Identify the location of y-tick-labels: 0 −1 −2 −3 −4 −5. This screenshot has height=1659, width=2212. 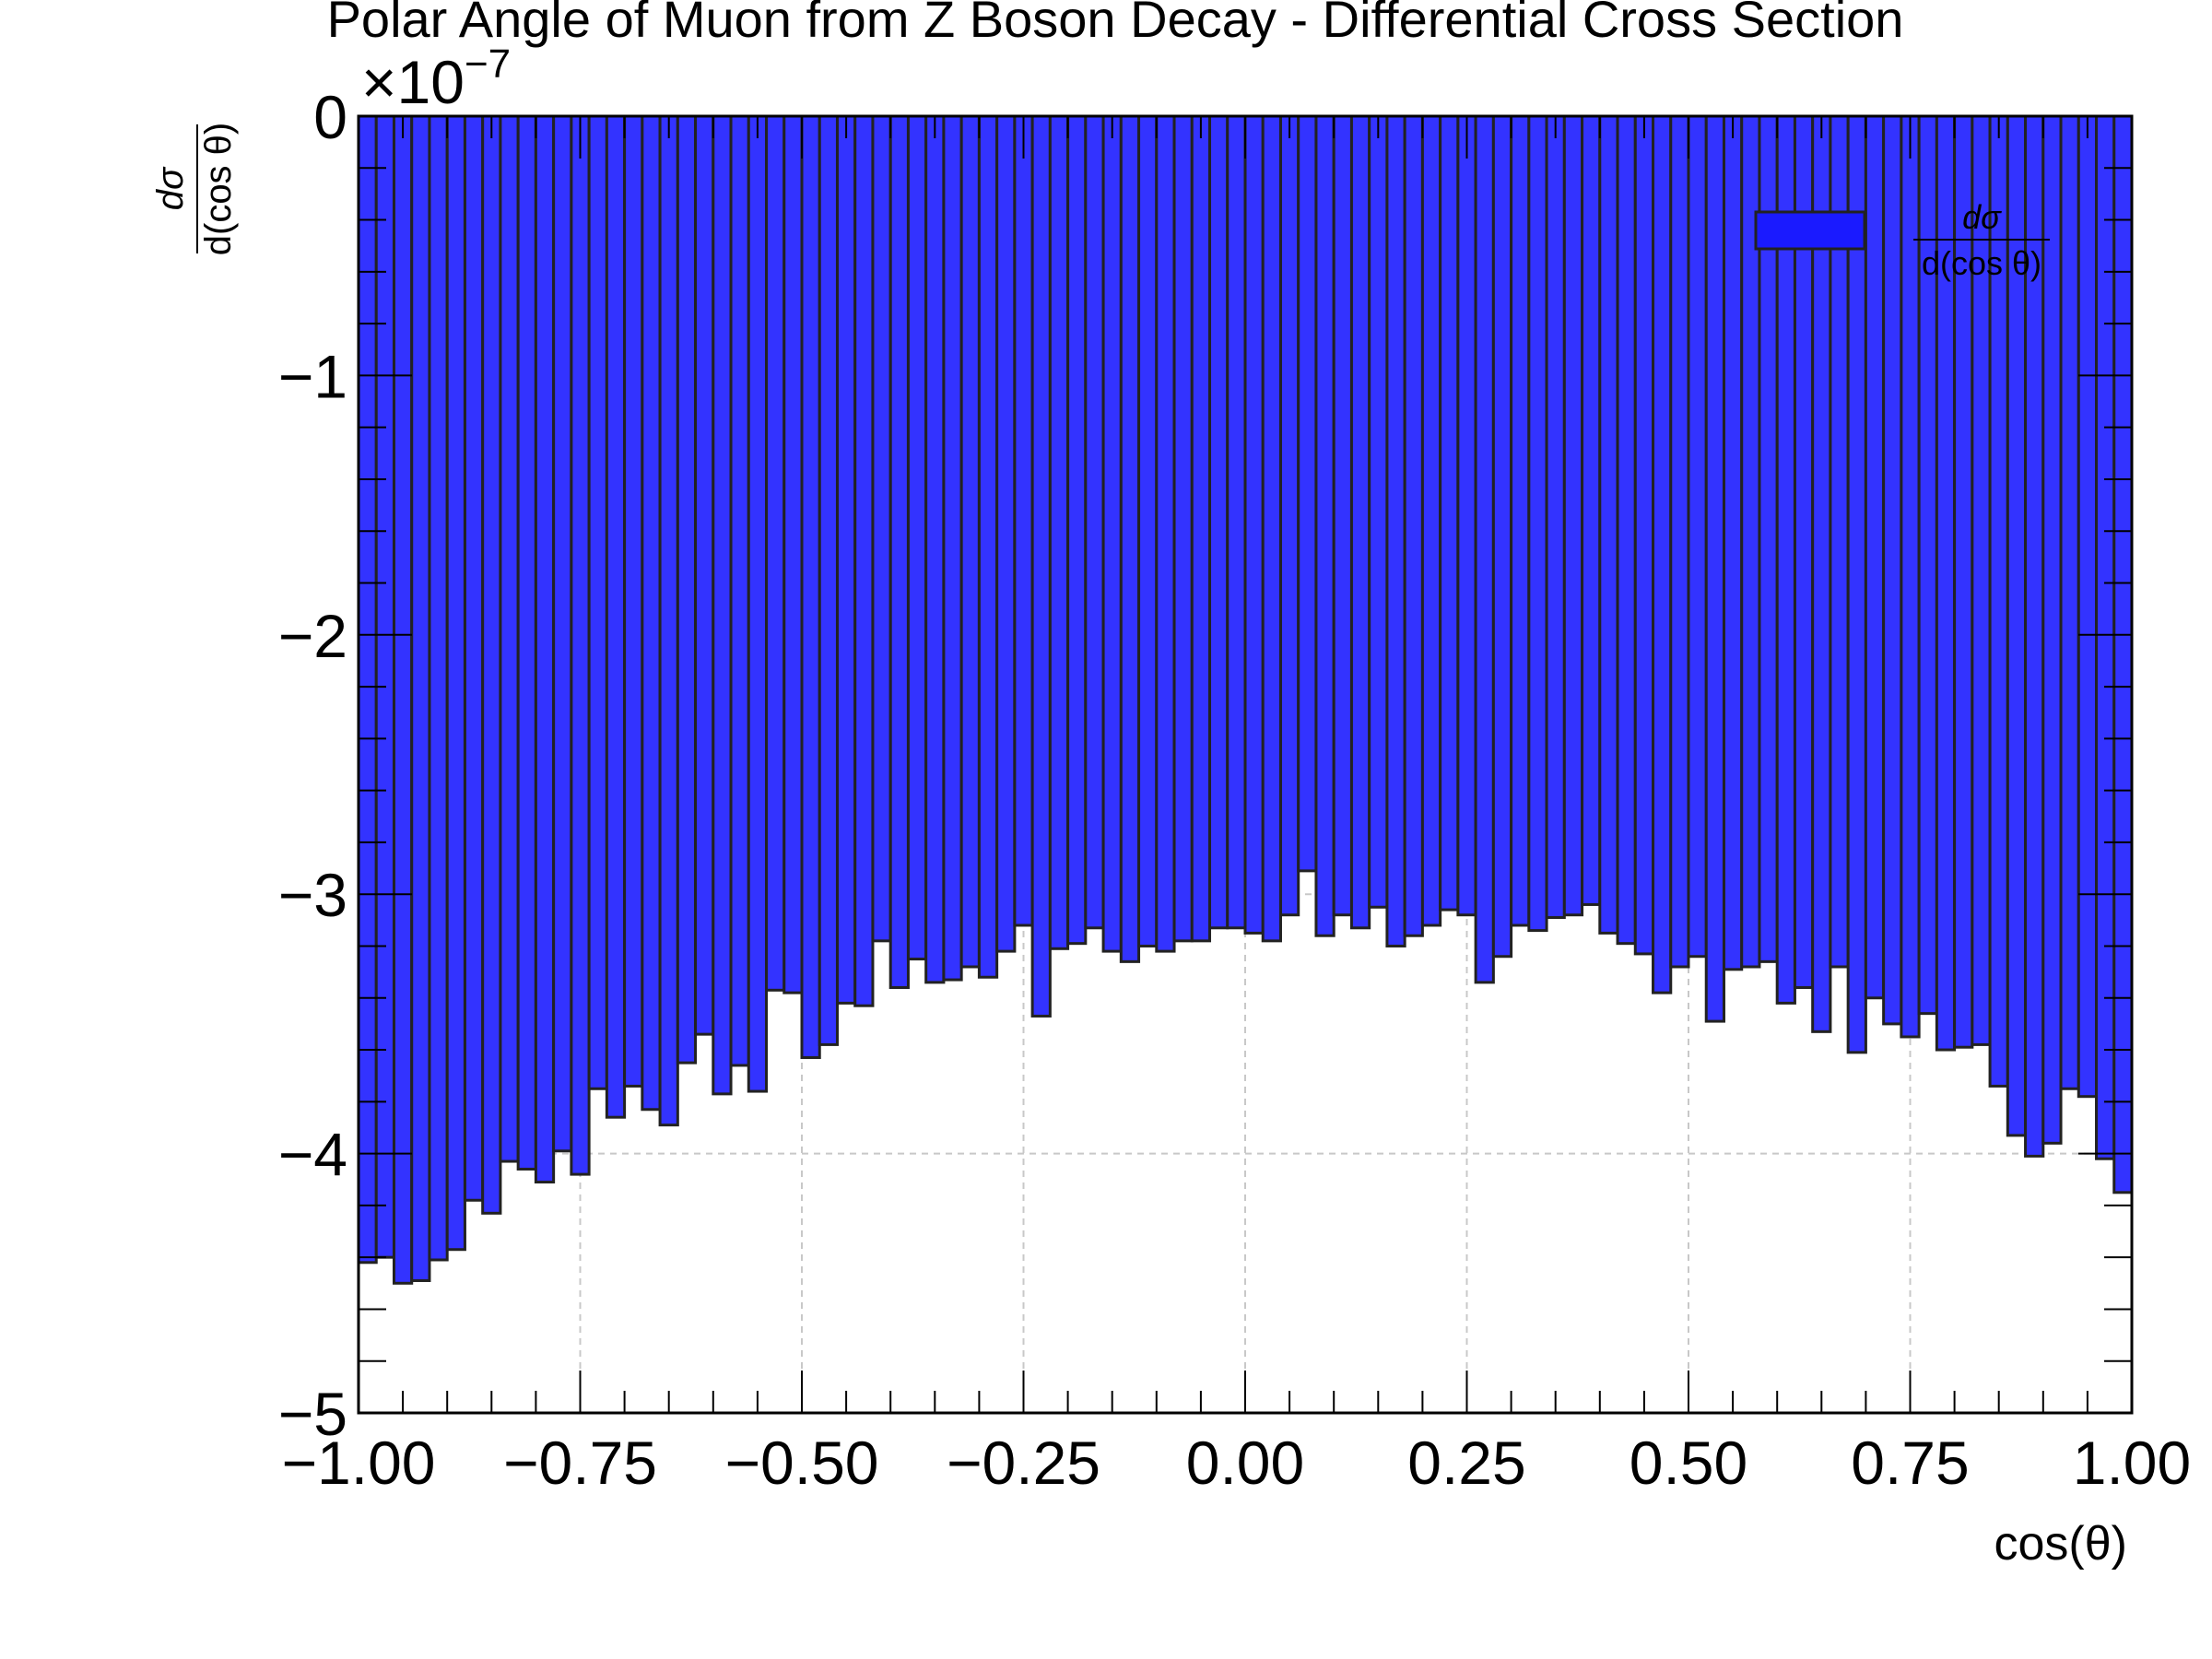
(312, 765).